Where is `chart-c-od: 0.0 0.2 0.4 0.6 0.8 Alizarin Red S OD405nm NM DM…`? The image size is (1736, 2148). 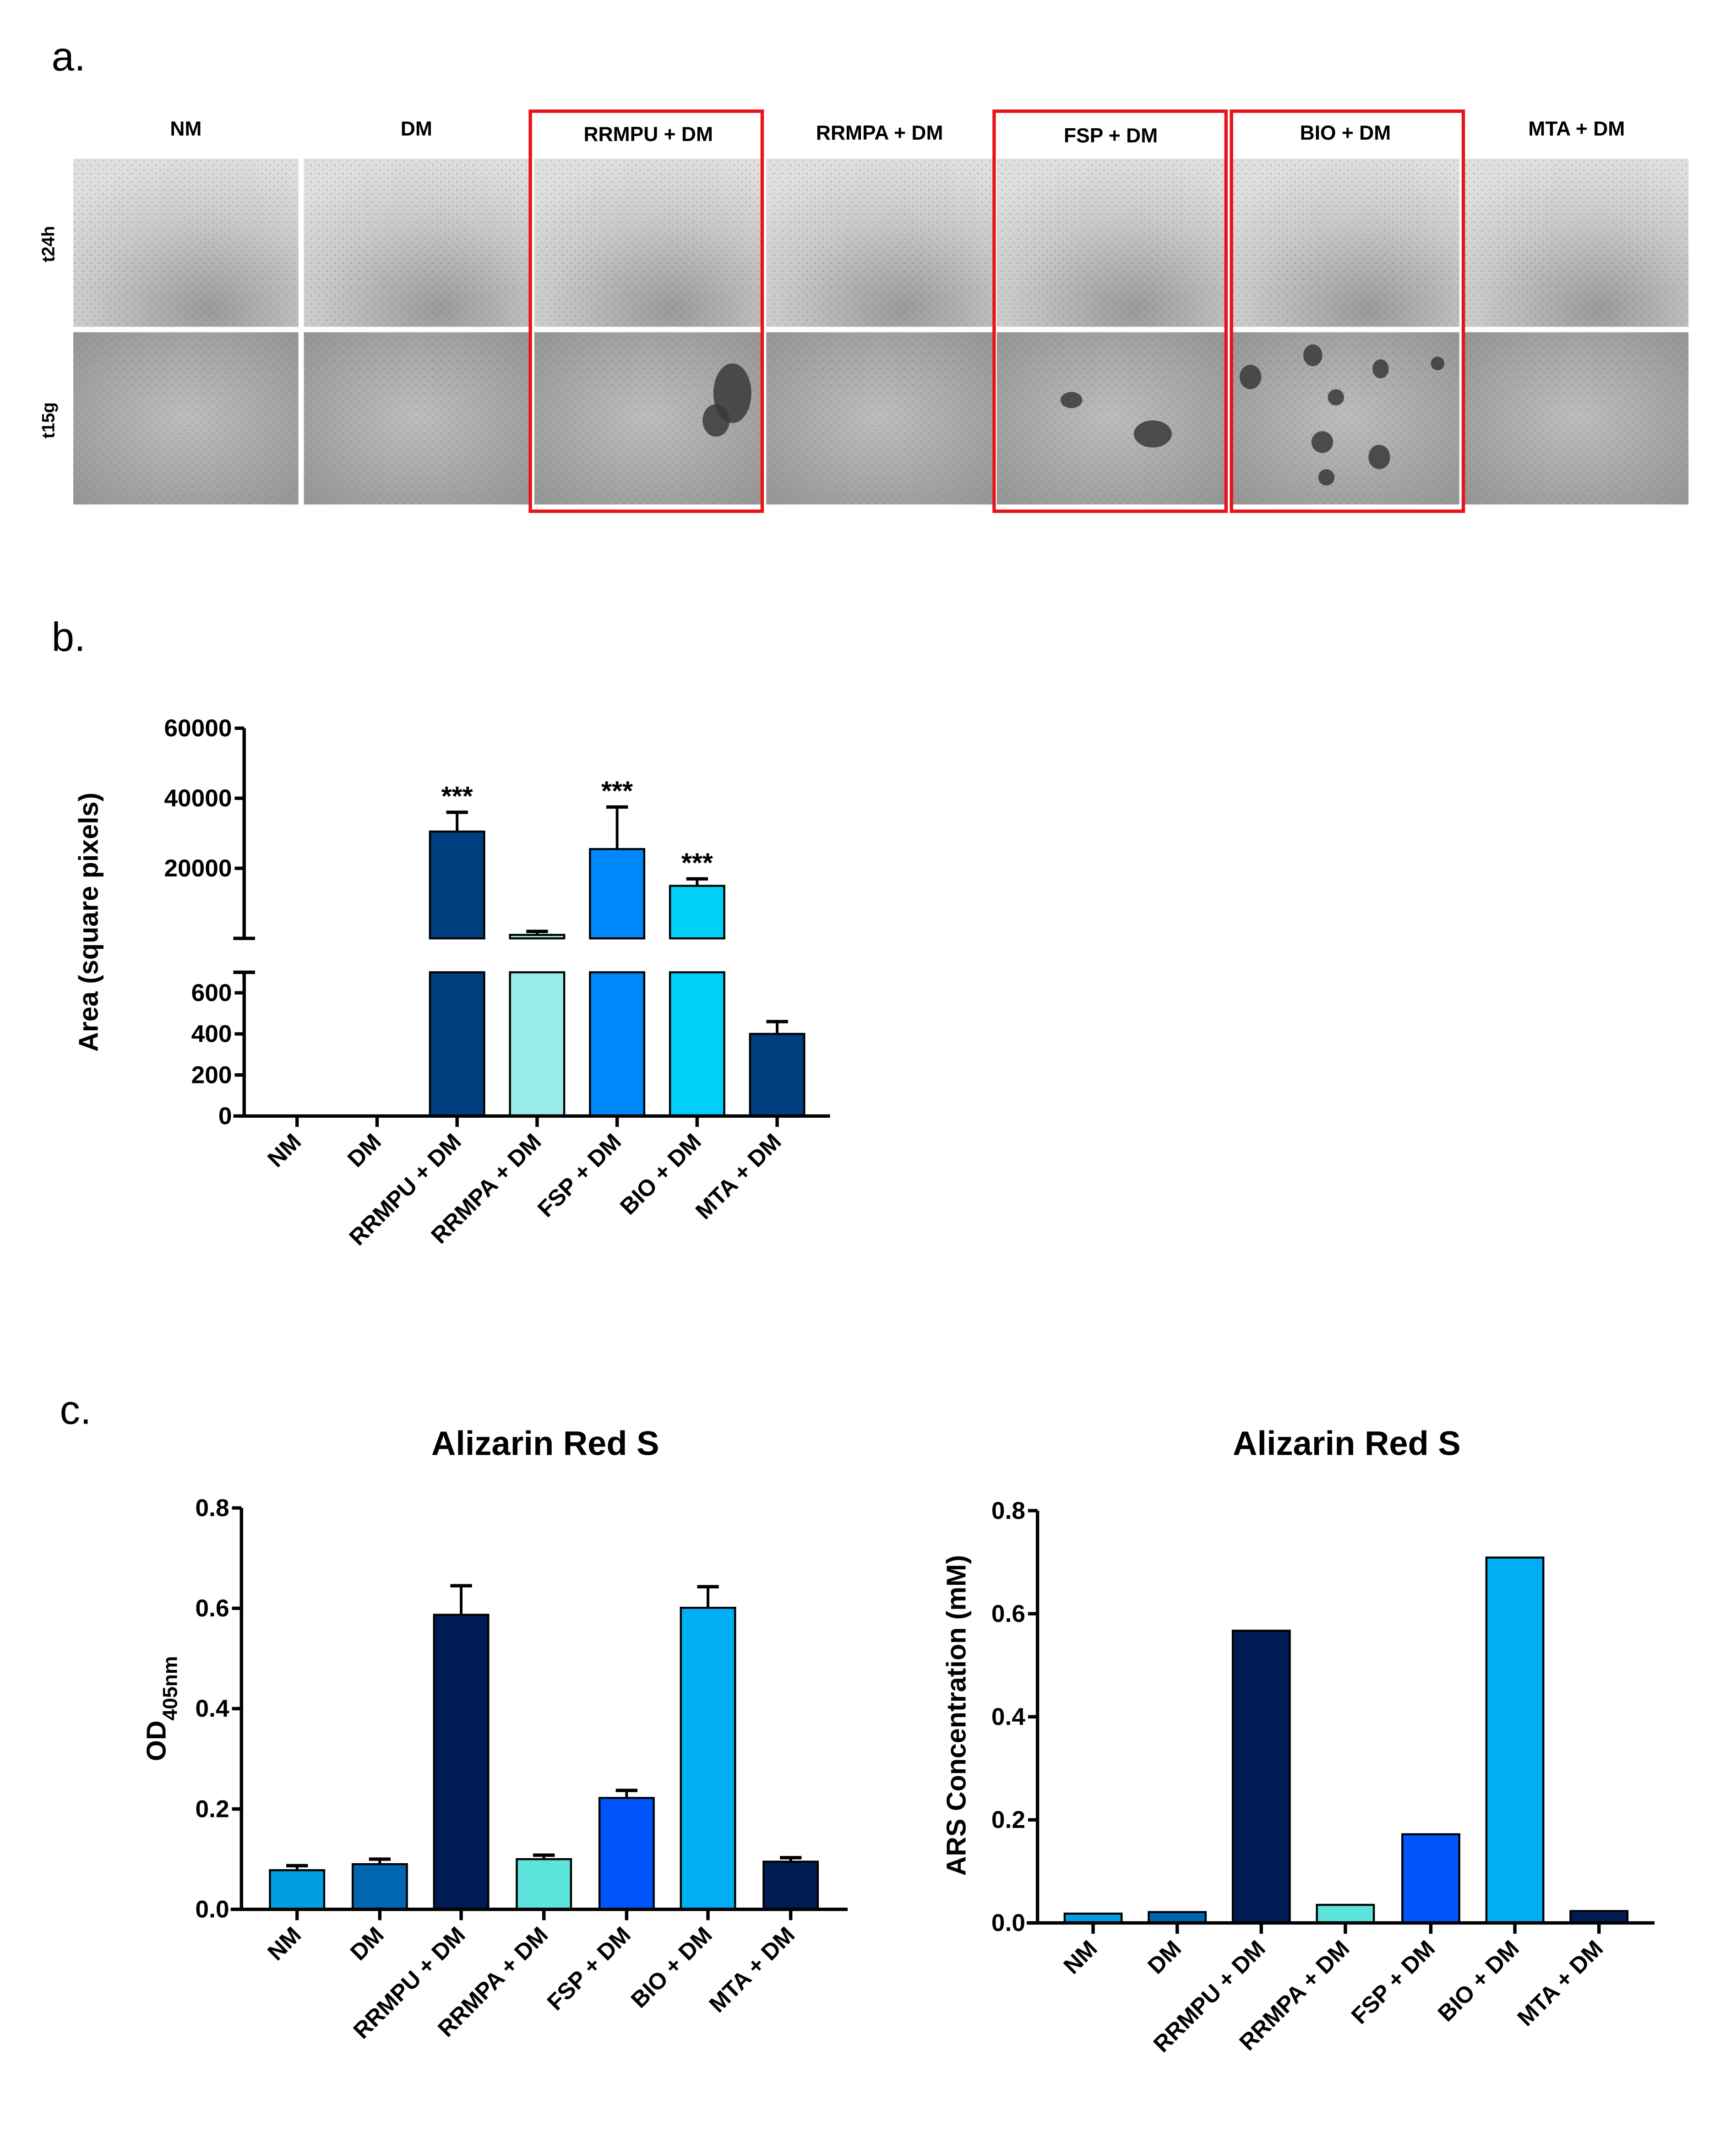 chart-c-od: 0.0 0.2 0.4 0.6 0.8 Alizarin Red S OD405nm NM DM… is located at coordinates (494, 1734).